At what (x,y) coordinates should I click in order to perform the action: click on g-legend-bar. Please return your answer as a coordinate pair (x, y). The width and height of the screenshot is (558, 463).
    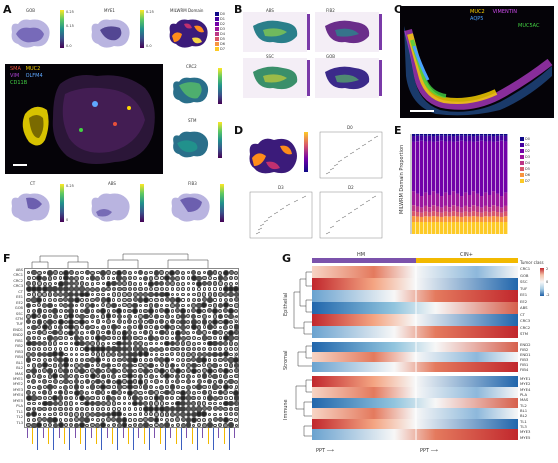
    Looking at the image, I should click on (542, 282).